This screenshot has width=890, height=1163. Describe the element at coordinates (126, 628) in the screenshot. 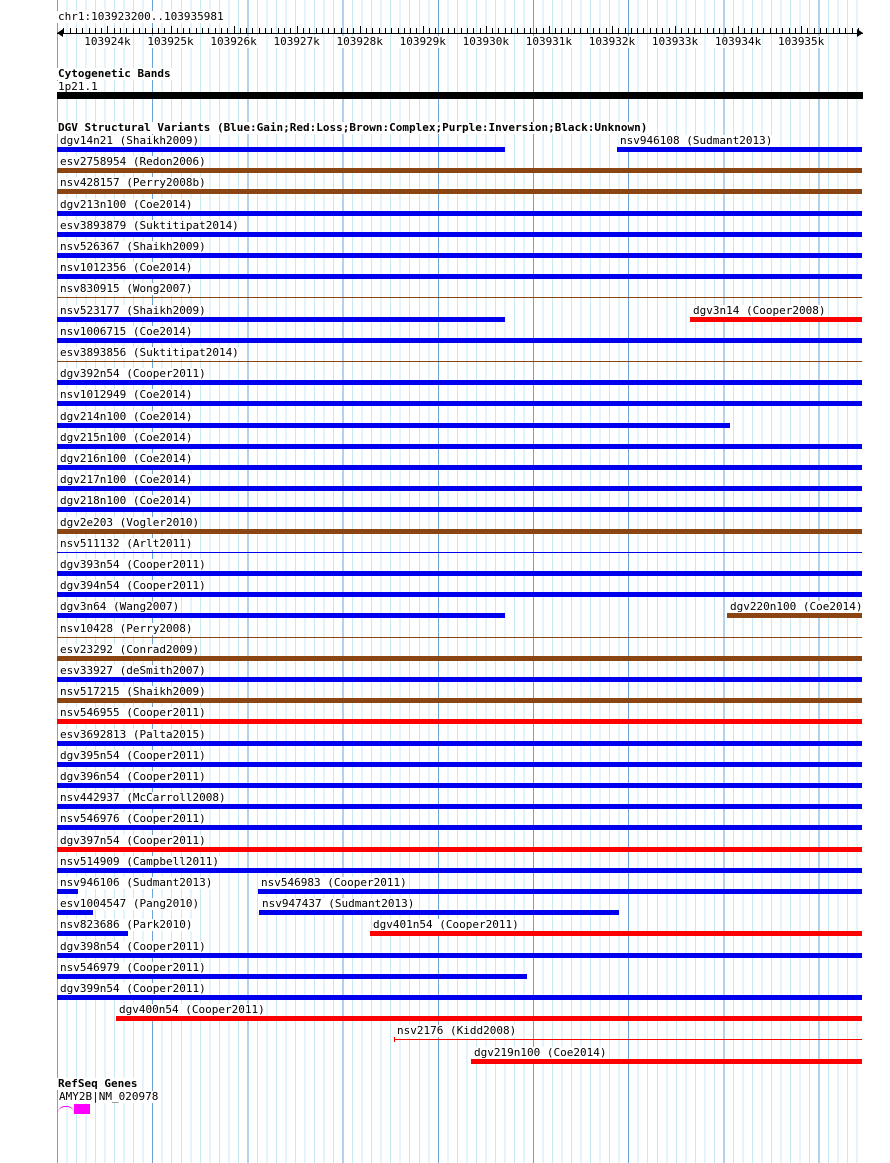

I see `variant-label: nsv10428 (Perry2008)` at that location.